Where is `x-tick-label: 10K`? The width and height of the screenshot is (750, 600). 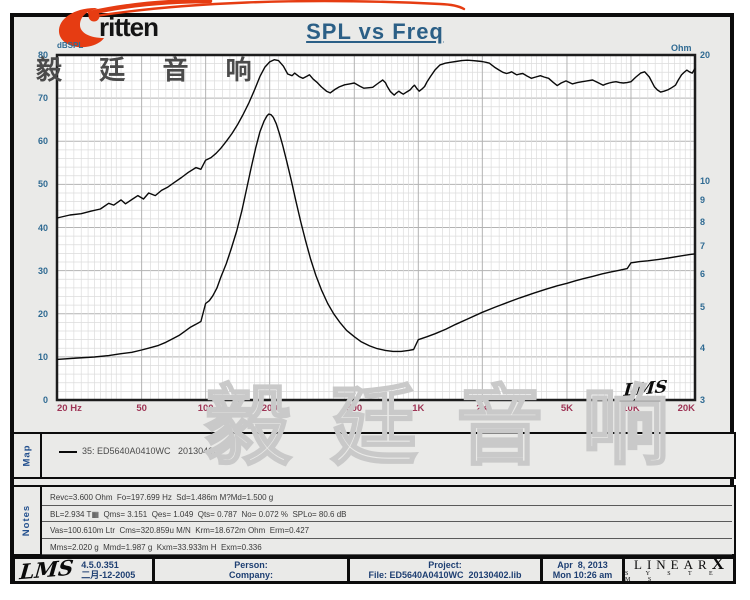
x-tick-label: 10K is located at coordinates (631, 408).